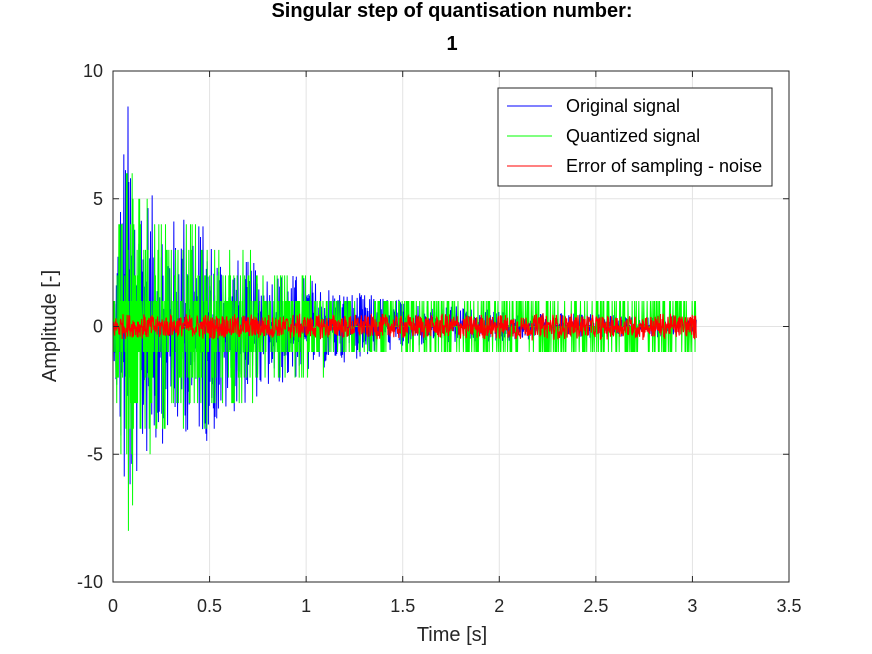  I want to click on legend-box, so click(635, 137).